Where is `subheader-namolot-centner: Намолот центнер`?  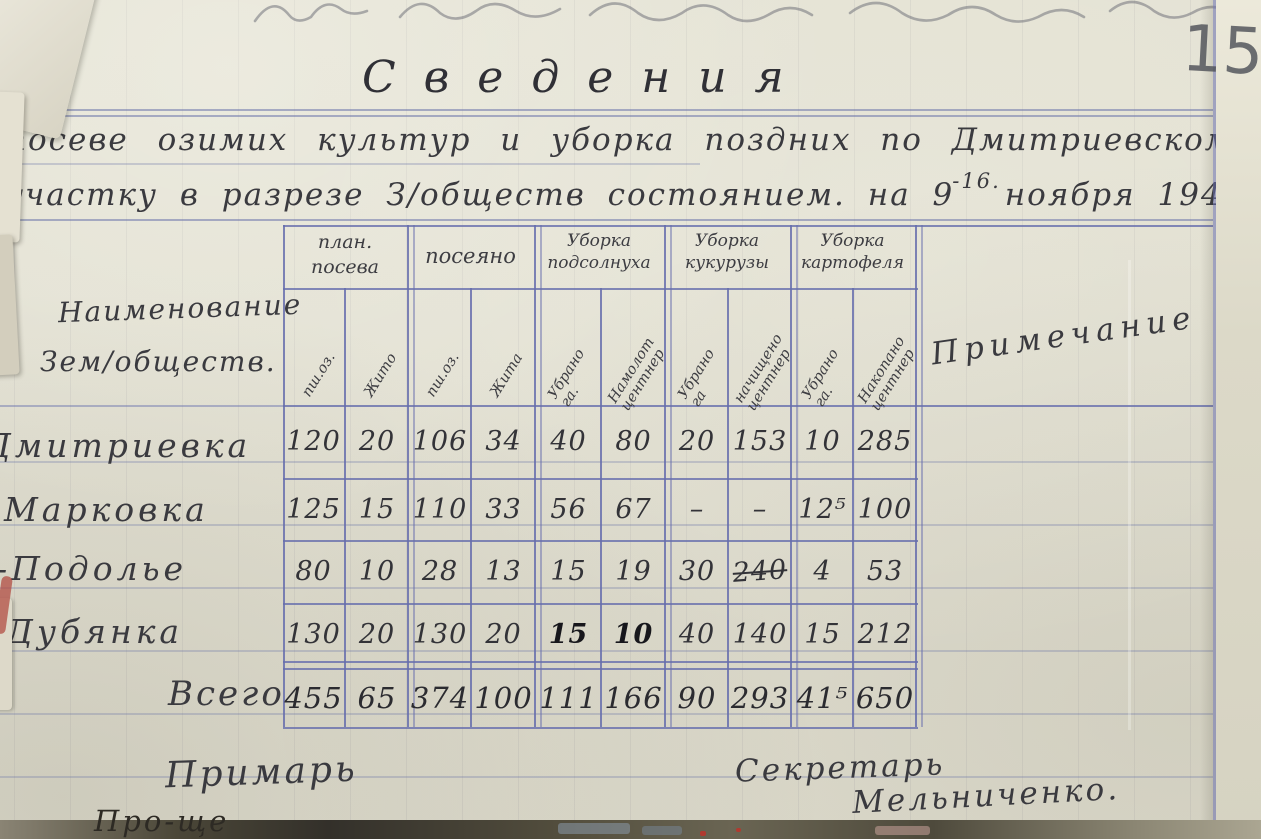
subheader-namolot-centner: Намолот центнер is located at coordinates (637, 374).